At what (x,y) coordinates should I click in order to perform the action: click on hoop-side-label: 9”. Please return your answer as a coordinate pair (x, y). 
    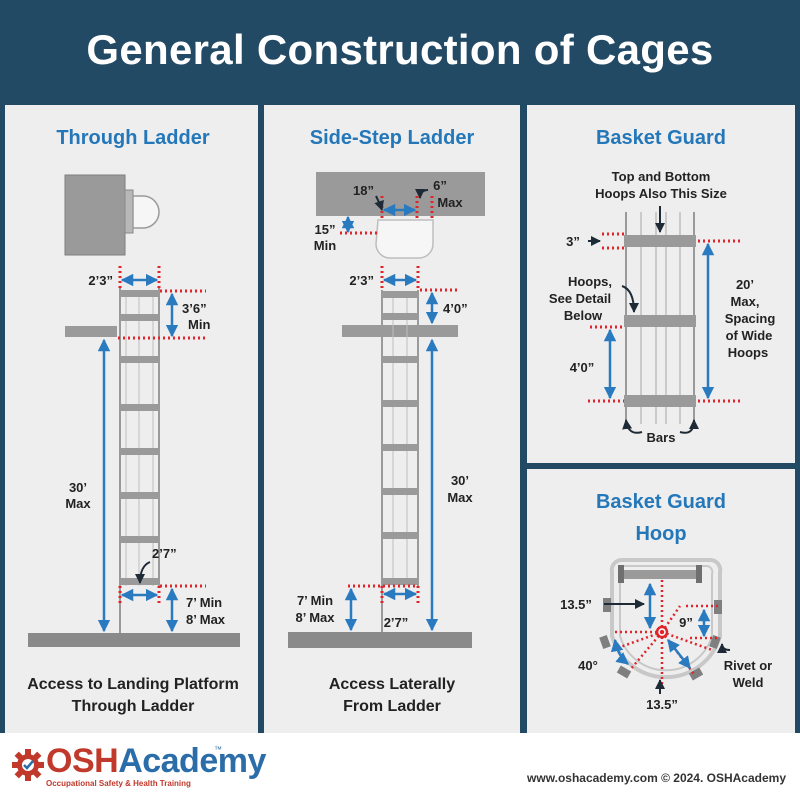
    Looking at the image, I should click on (686, 622).